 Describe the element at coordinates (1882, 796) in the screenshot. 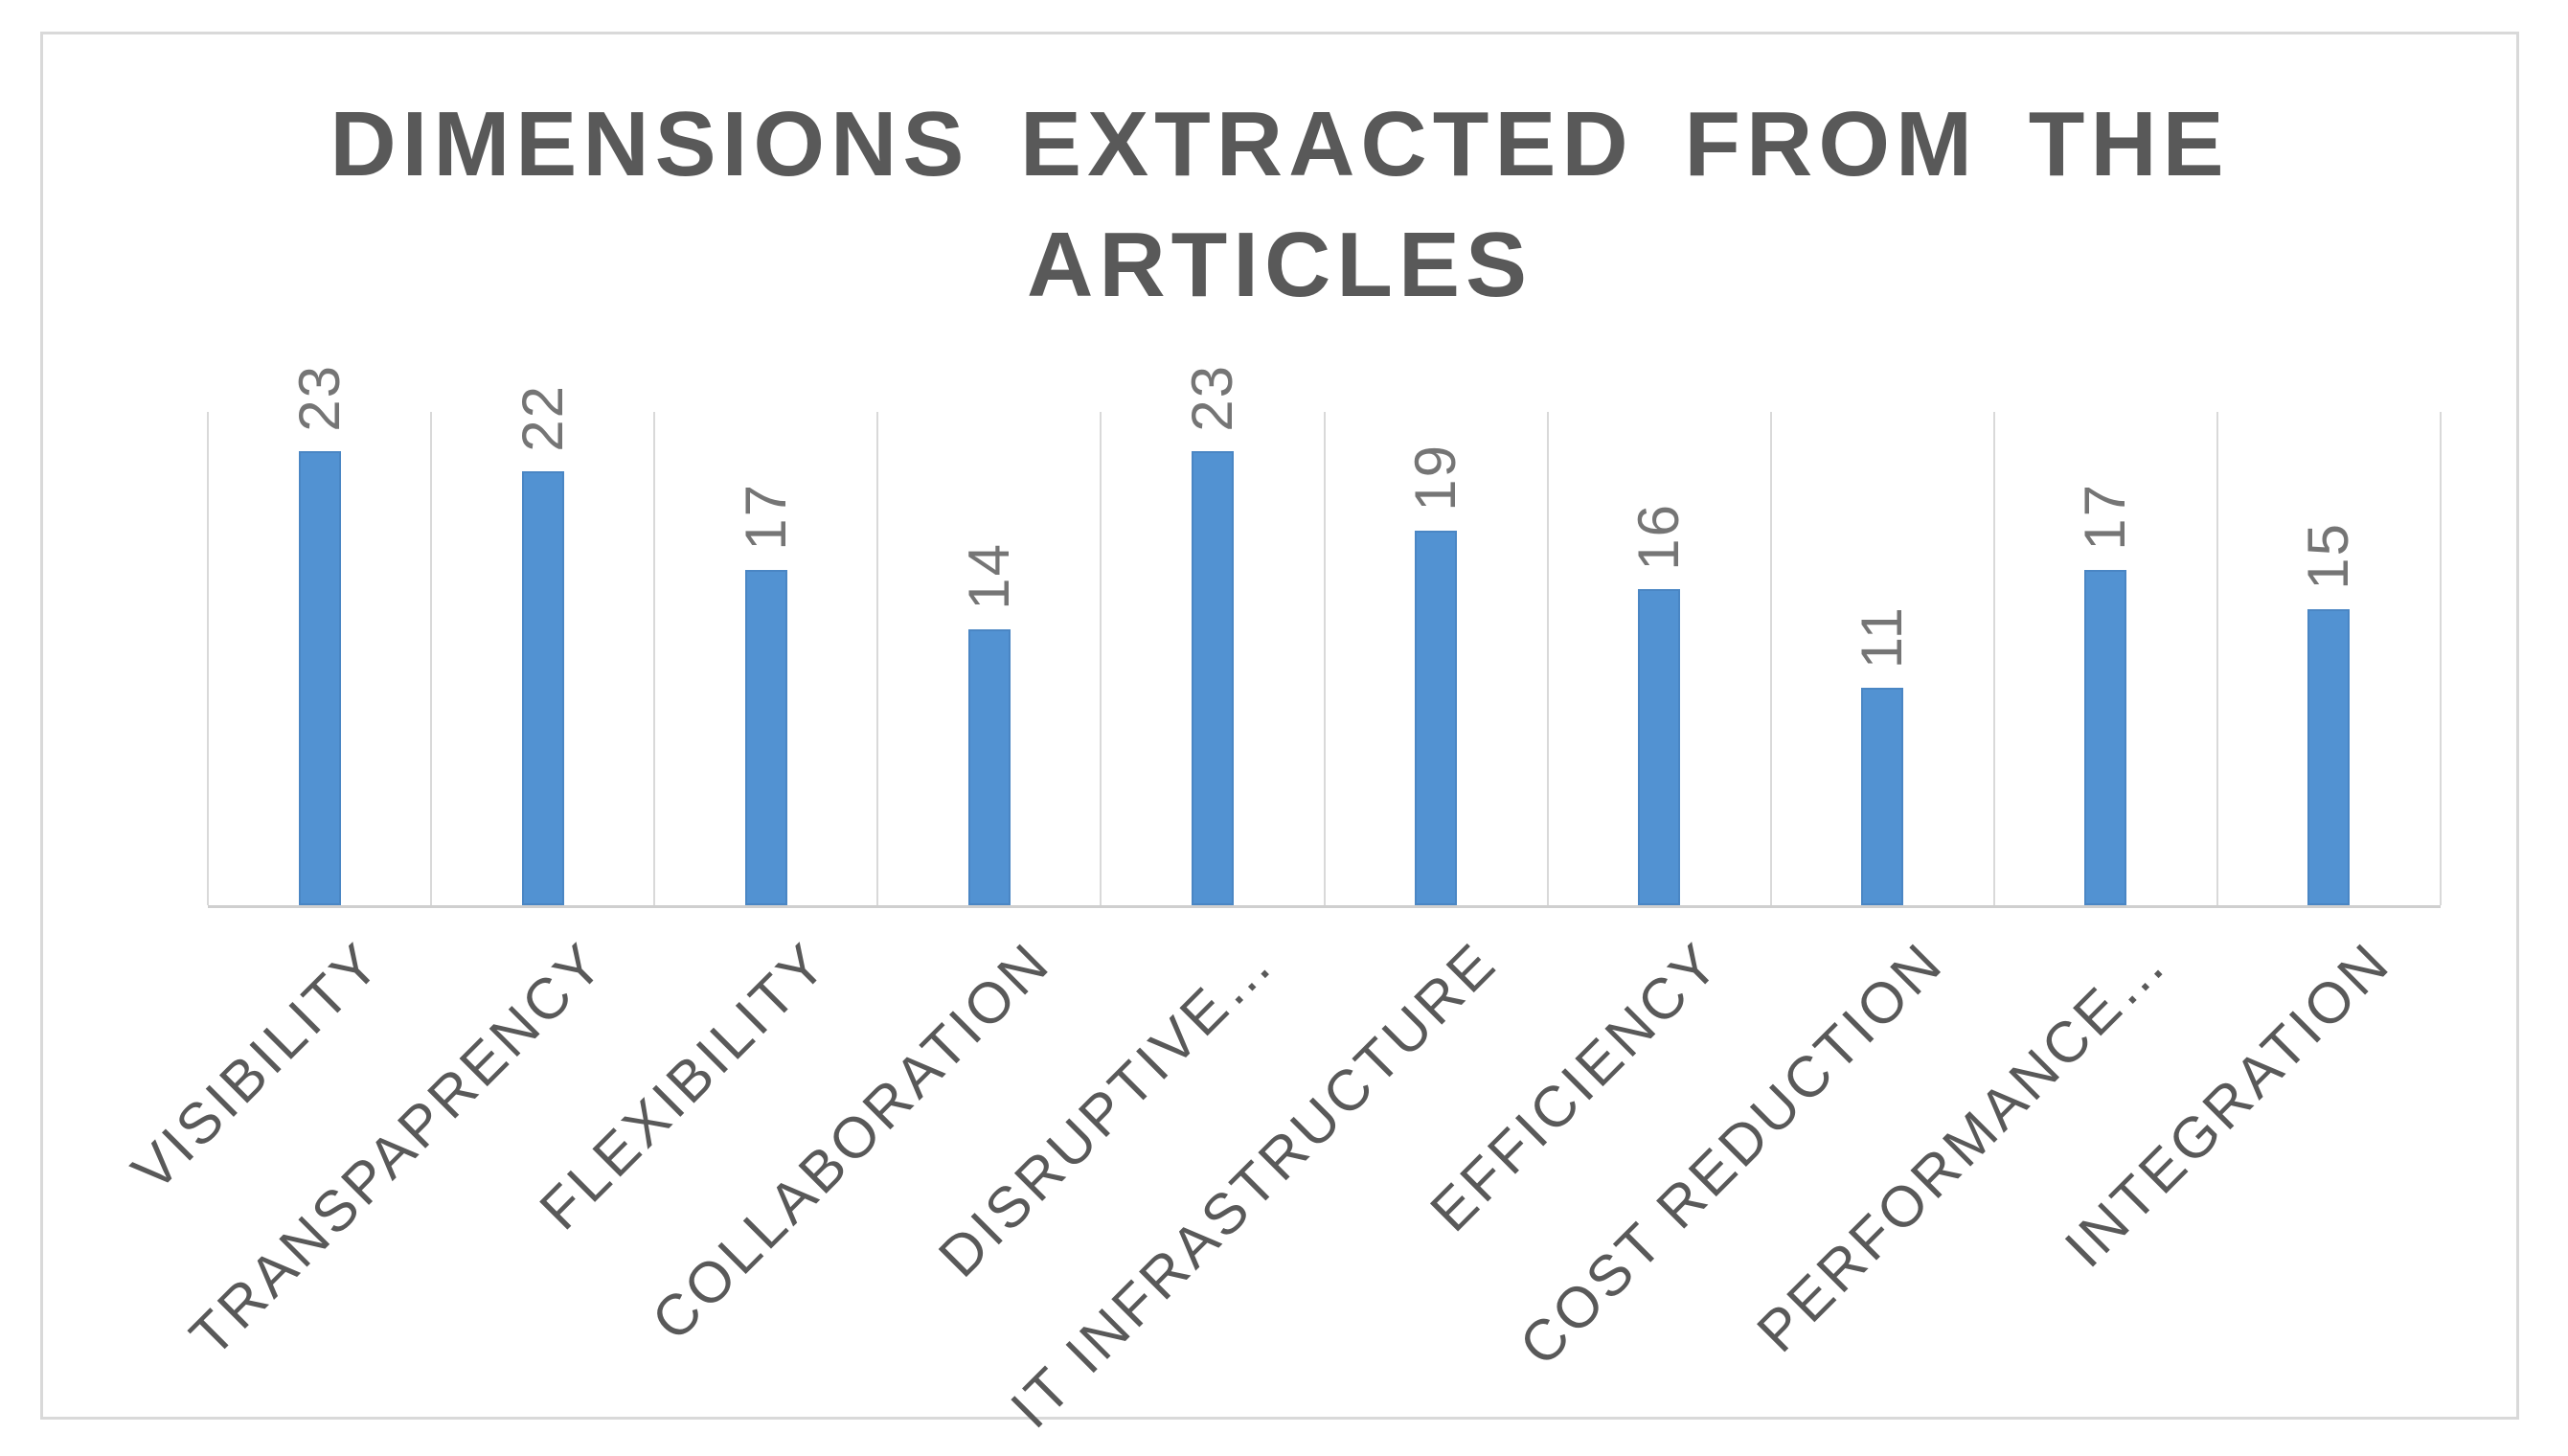

I see `bar-cost-reduction` at that location.